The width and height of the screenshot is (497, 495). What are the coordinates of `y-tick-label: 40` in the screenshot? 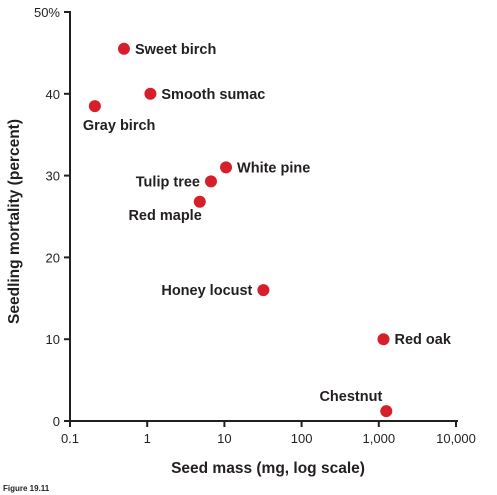 It's located at (53, 94).